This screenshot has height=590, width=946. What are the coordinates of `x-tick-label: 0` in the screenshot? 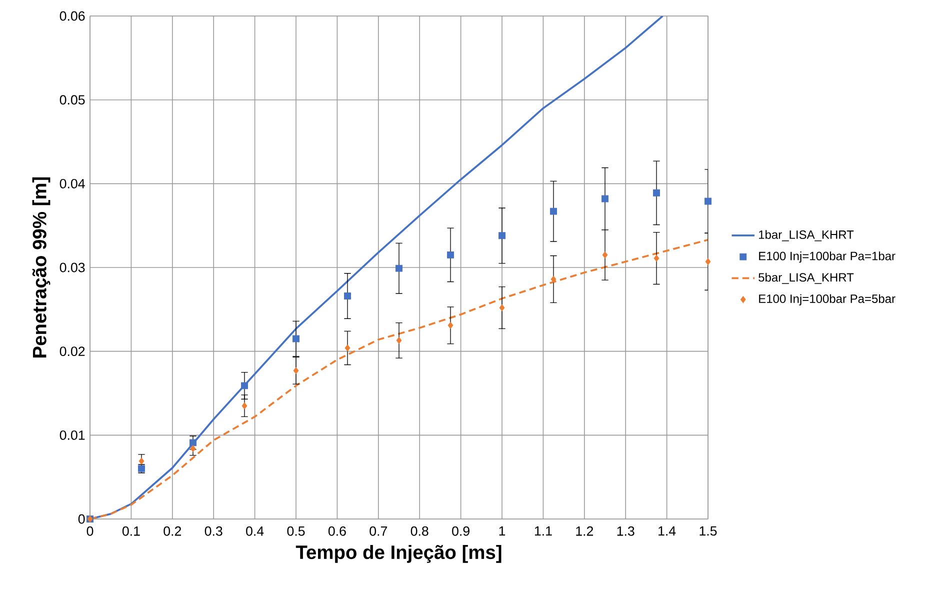 It's located at (90, 531).